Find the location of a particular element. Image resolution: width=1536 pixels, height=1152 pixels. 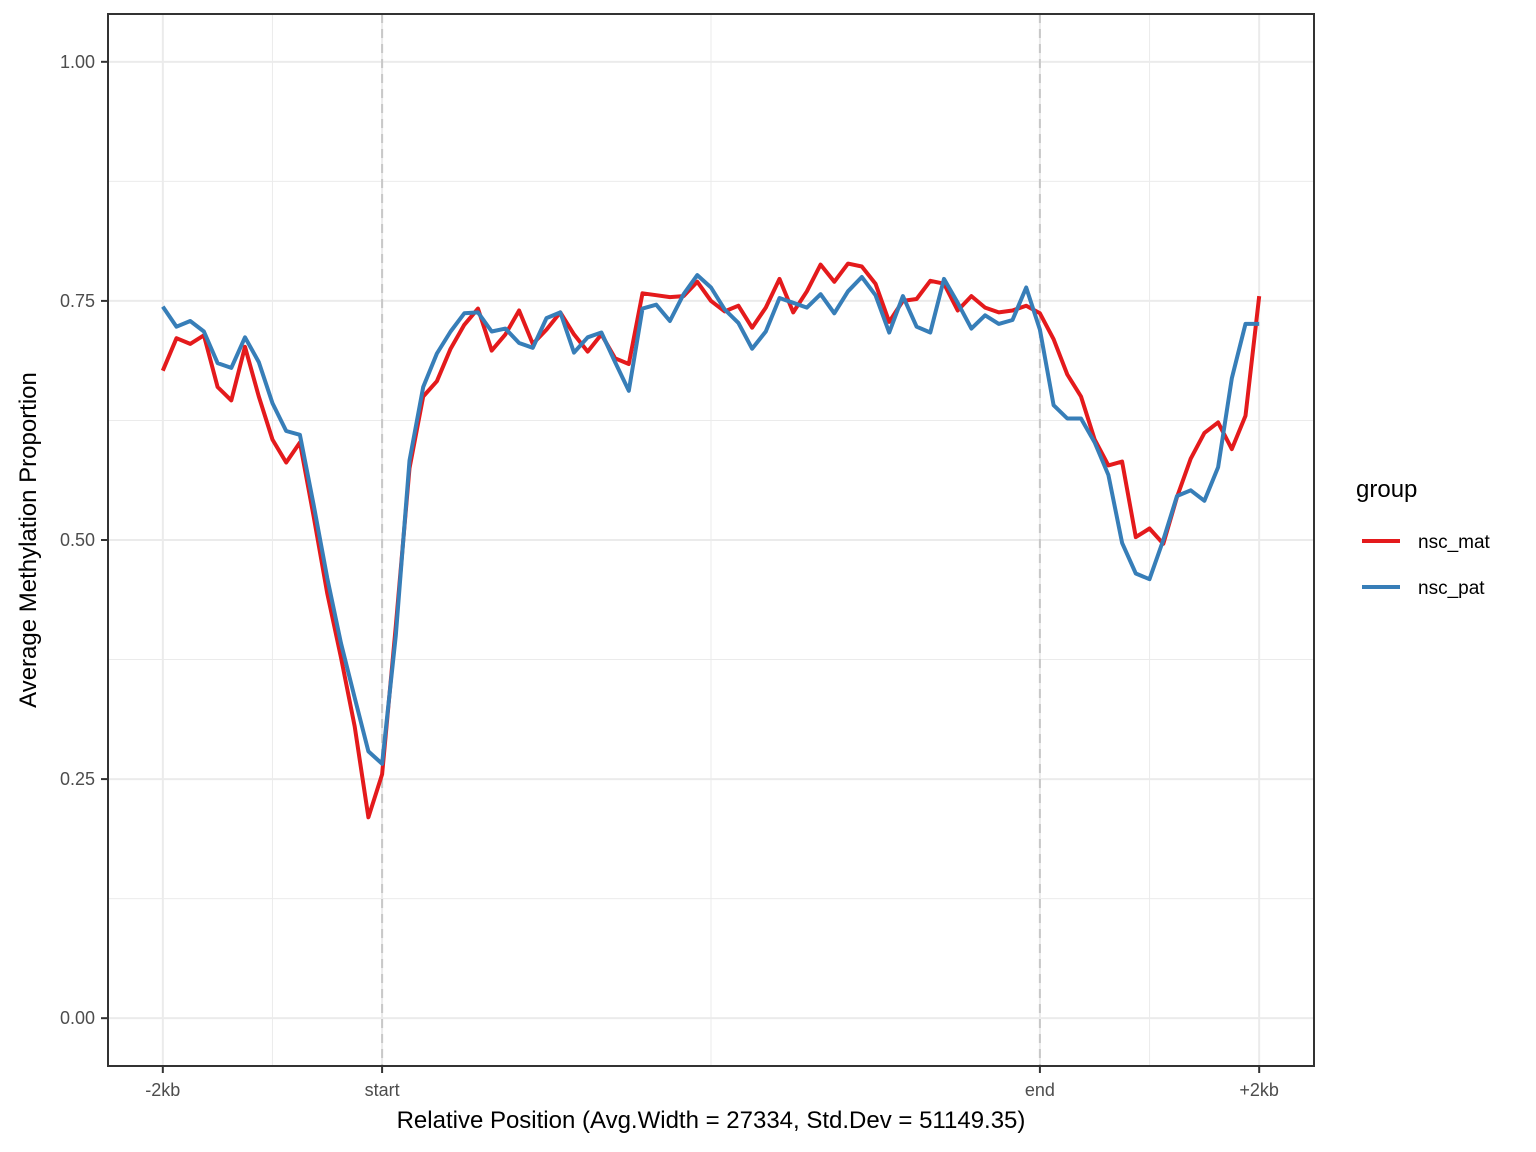

legend-label-nsc_mat: nsc_mat is located at coordinates (1454, 542).